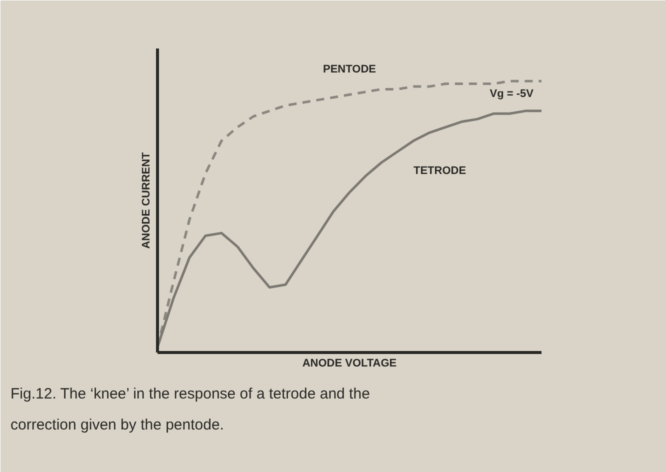 This screenshot has width=665, height=472. Describe the element at coordinates (349, 364) in the screenshot. I see `x-axis-title: ANODE VOLTAGE` at that location.